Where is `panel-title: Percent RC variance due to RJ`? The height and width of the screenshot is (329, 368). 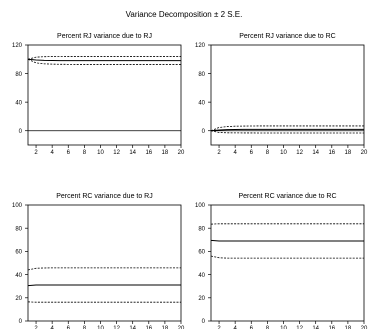 panel-title: Percent RC variance due to RJ is located at coordinates (104, 196).